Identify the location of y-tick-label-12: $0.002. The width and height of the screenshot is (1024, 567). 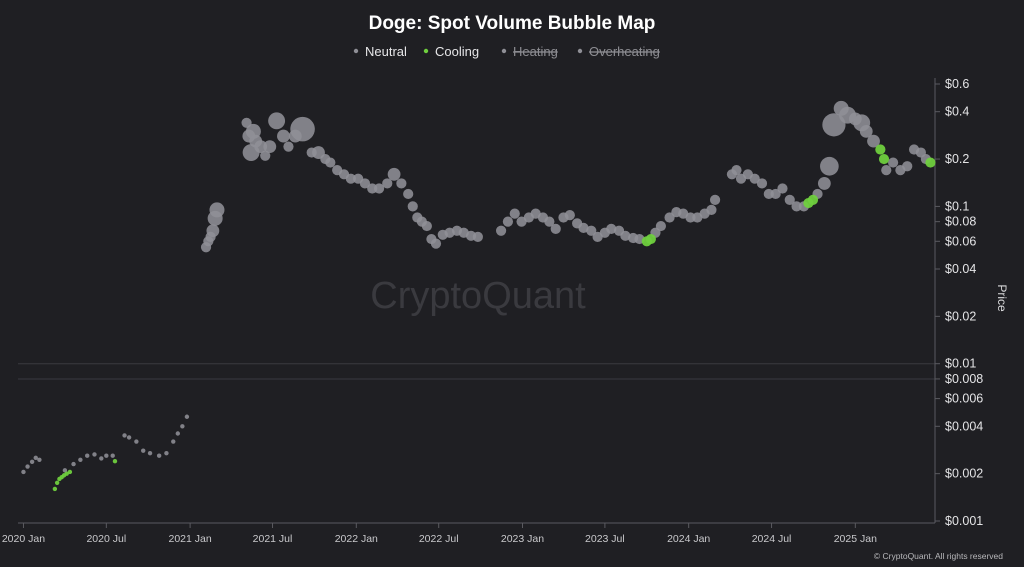
(964, 474).